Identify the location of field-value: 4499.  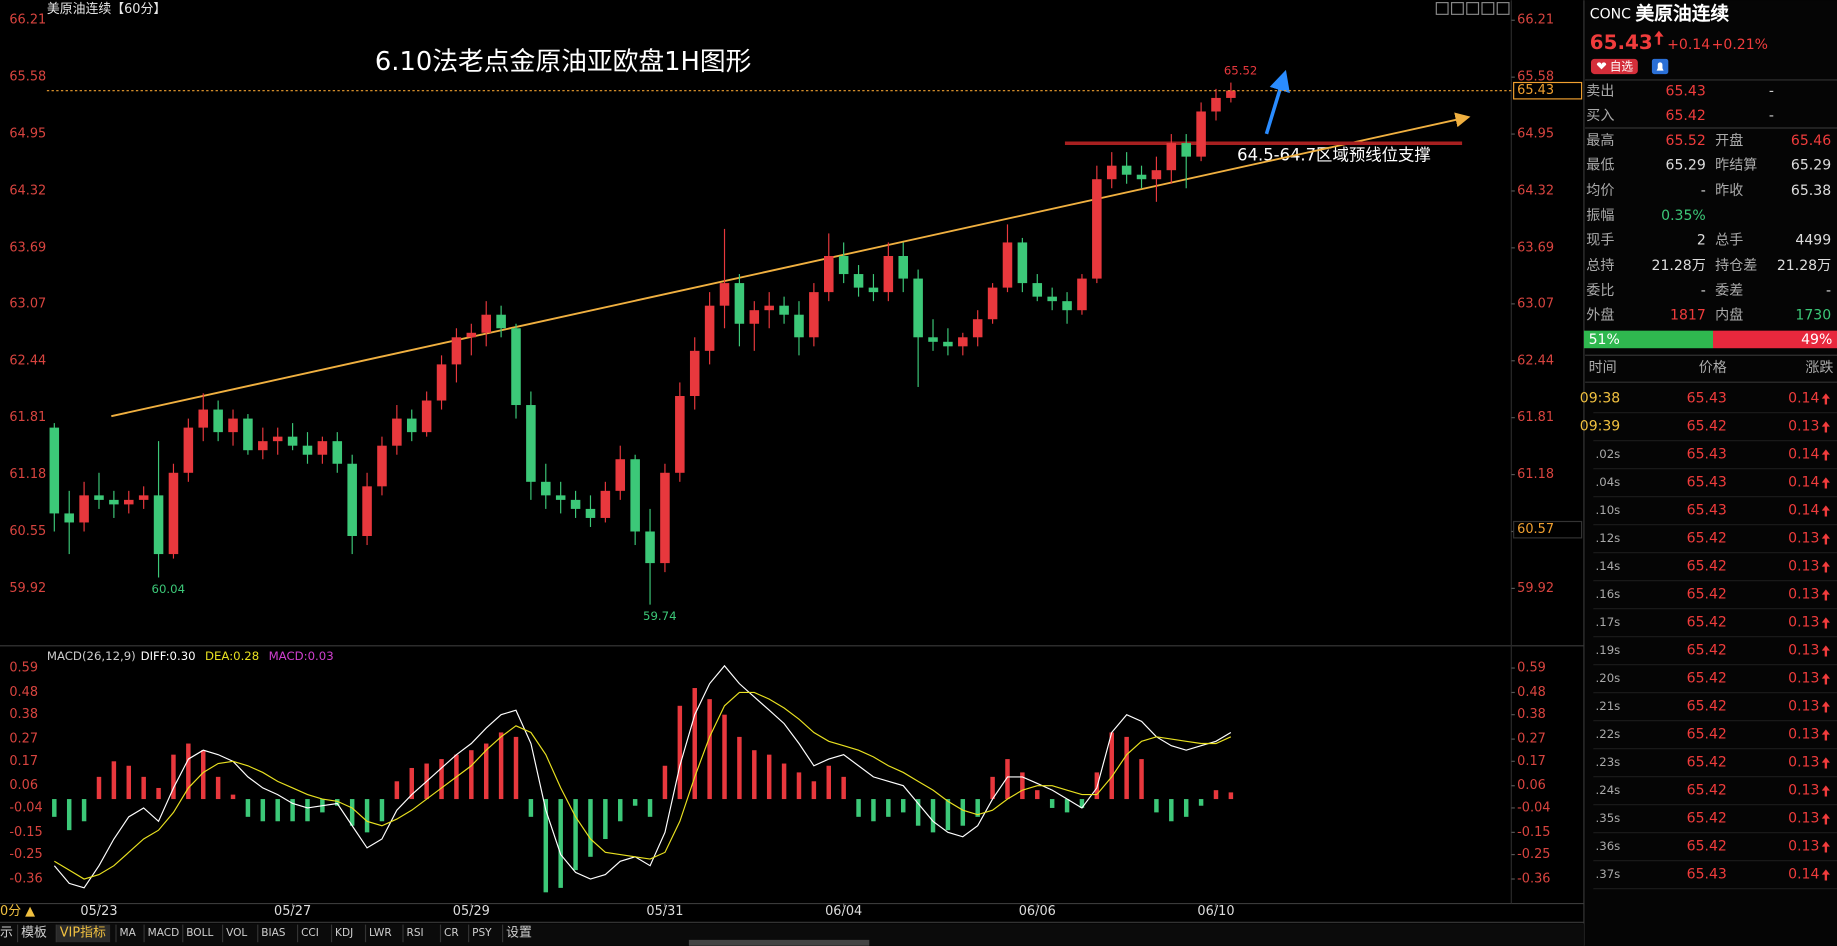
(1813, 240).